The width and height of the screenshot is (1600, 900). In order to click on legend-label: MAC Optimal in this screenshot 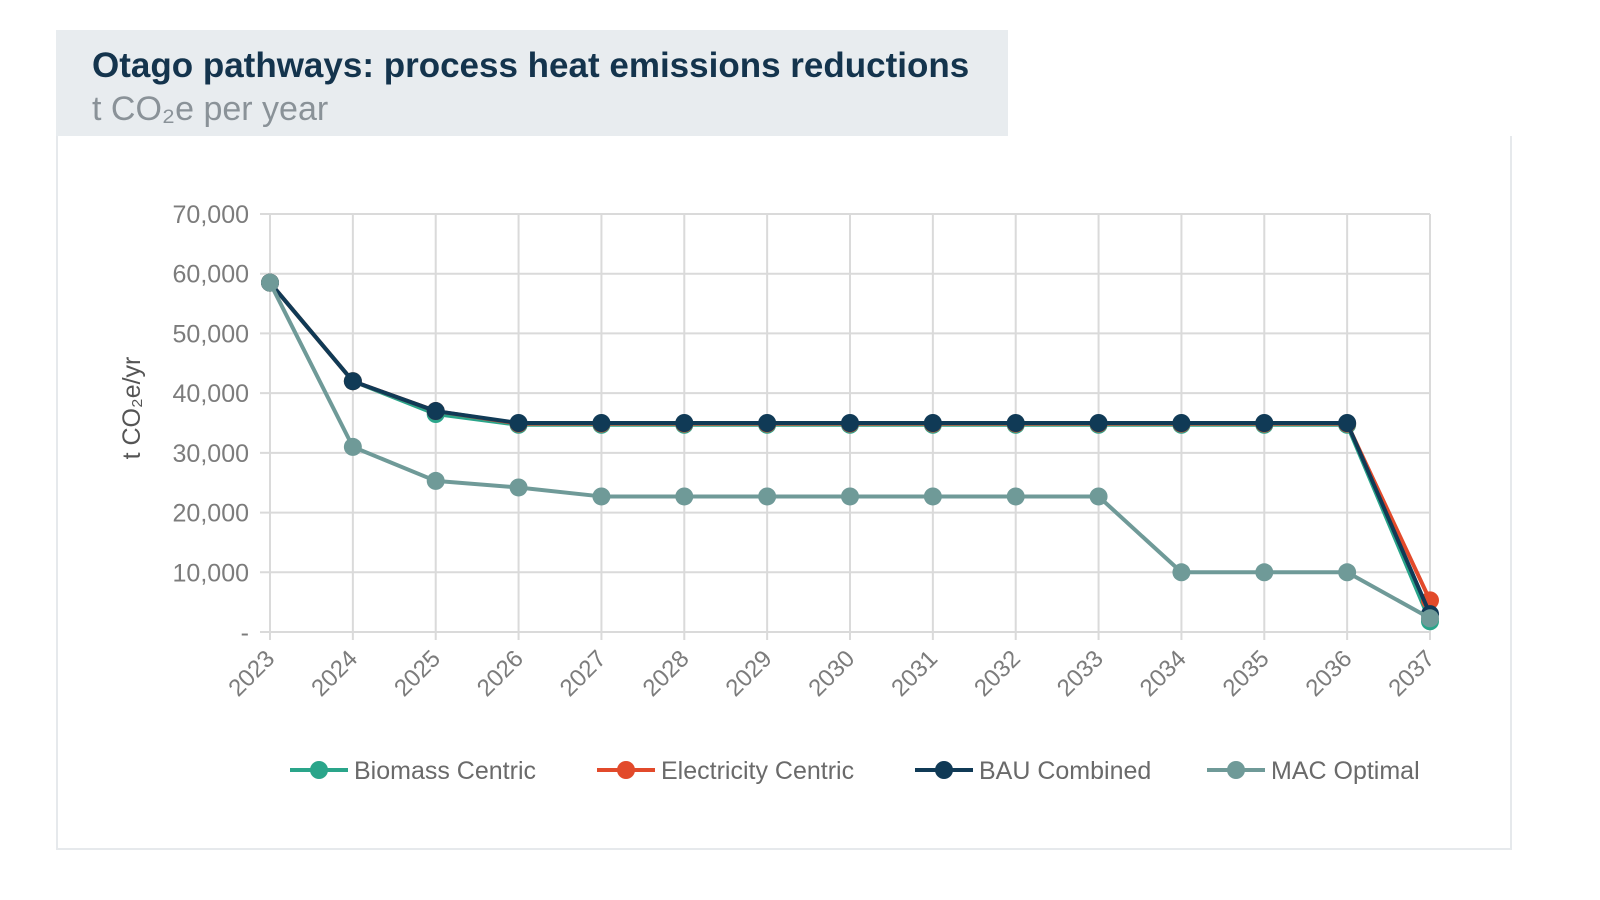, I will do `click(1345, 771)`.